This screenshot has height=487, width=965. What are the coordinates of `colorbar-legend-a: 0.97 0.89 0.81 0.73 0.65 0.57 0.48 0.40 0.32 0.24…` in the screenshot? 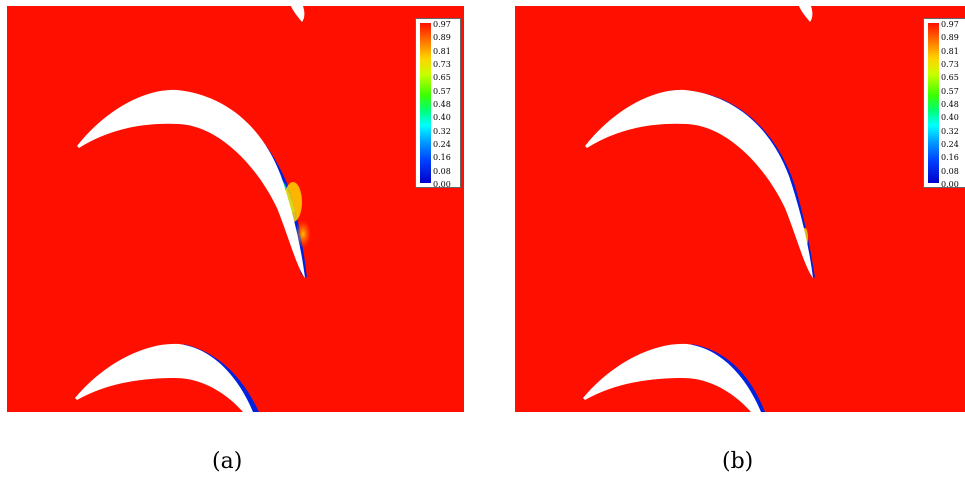 It's located at (438, 103).